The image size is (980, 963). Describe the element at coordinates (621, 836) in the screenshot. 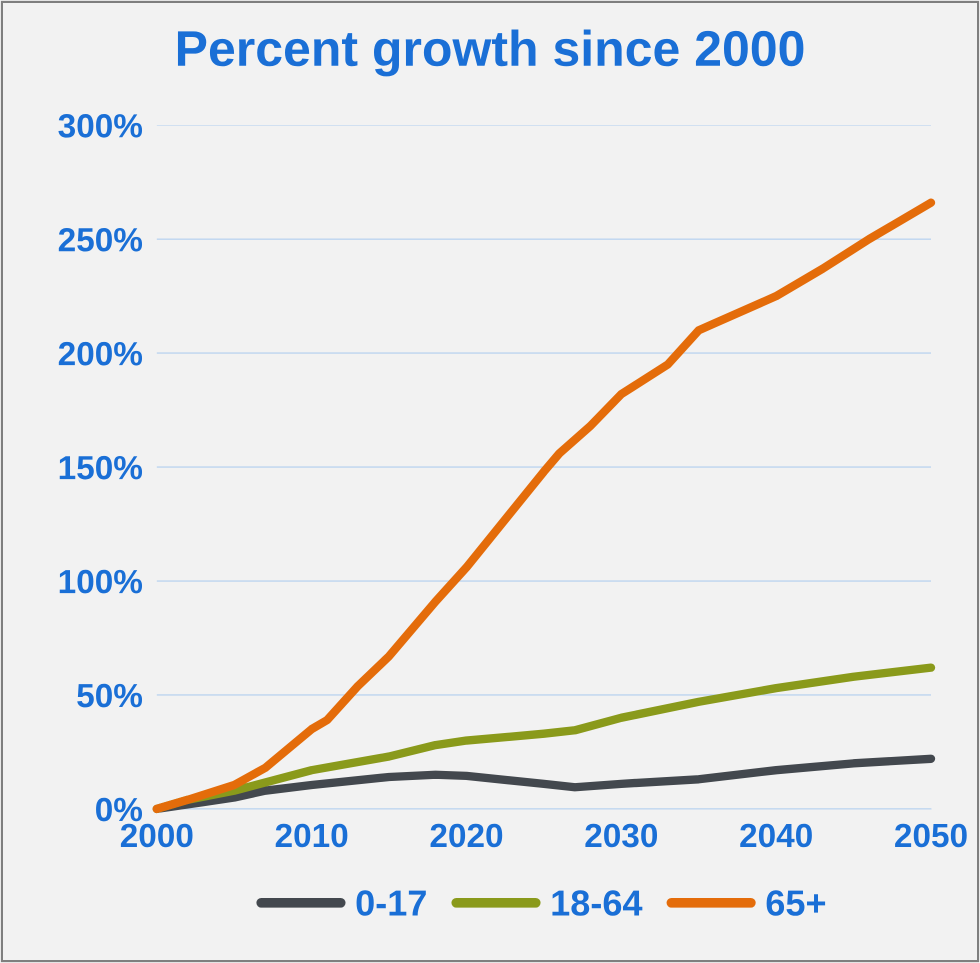

I see `x-tick-label: 2030` at that location.